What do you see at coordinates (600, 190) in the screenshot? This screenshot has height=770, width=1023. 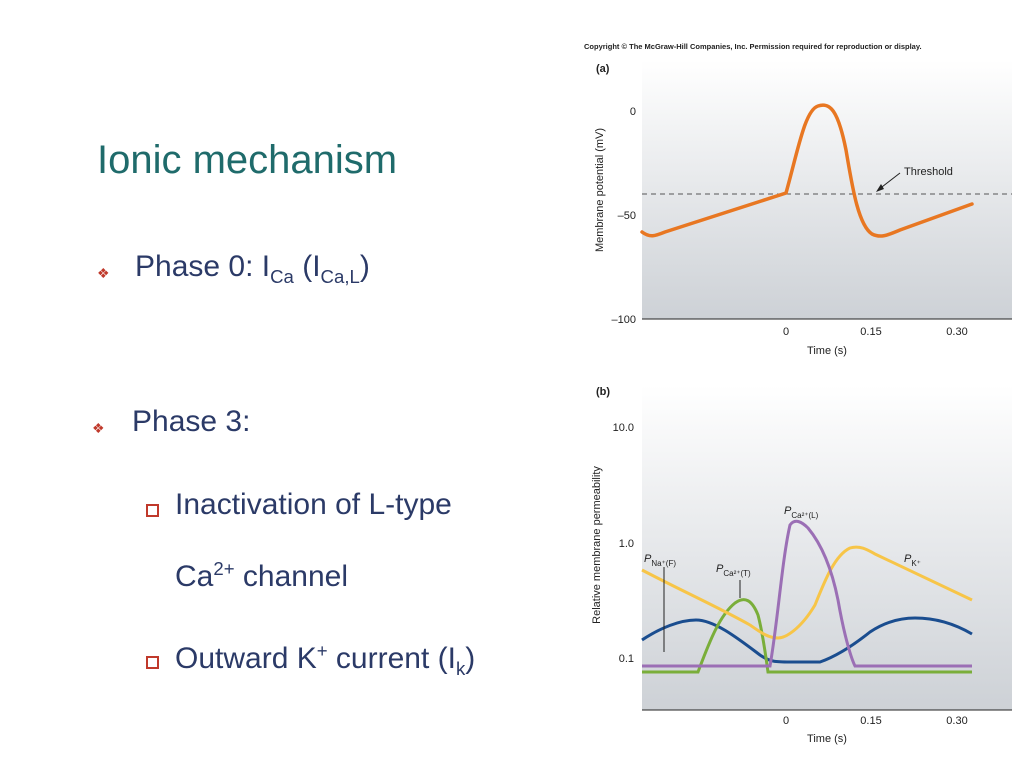 I see `panel-a-ylabel: Membrane potential (mV)` at bounding box center [600, 190].